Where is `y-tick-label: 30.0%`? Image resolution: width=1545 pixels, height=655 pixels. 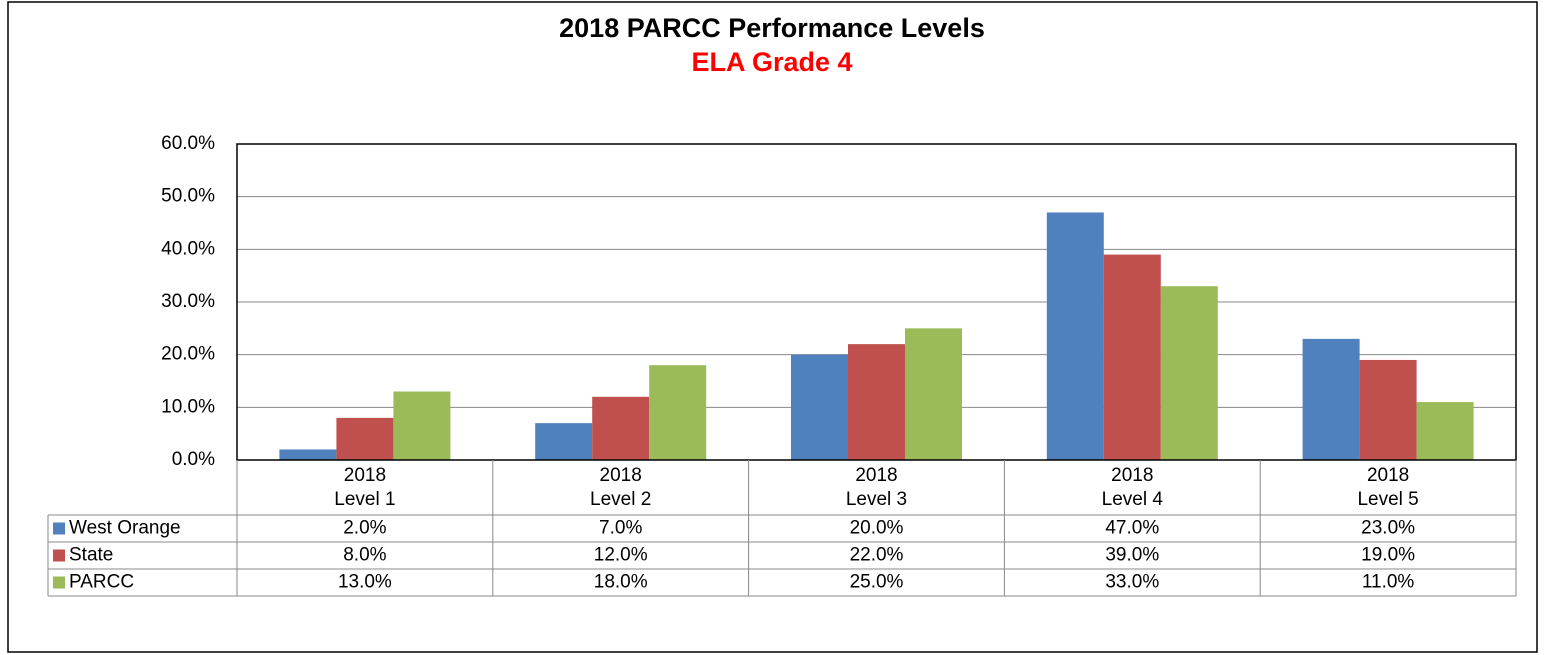 y-tick-label: 30.0% is located at coordinates (188, 301).